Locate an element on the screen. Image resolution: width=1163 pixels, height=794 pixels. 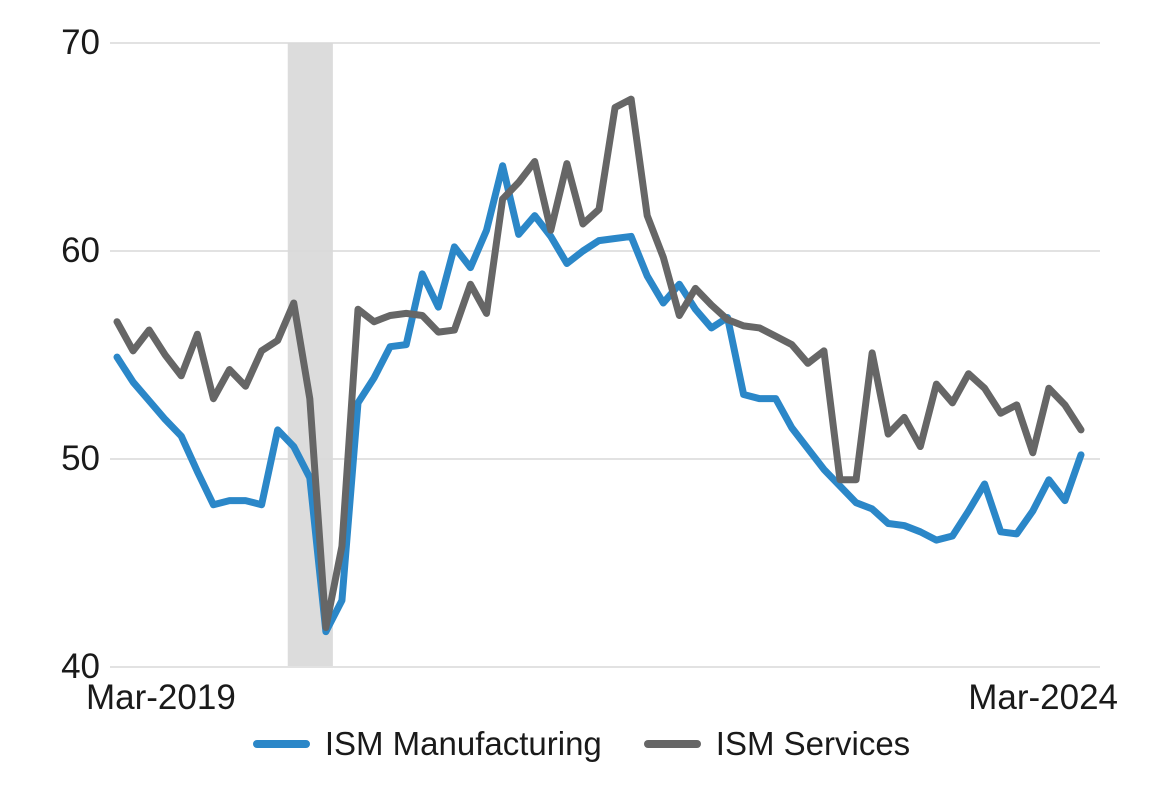
y-tick-label: 70 is located at coordinates (80, 42).